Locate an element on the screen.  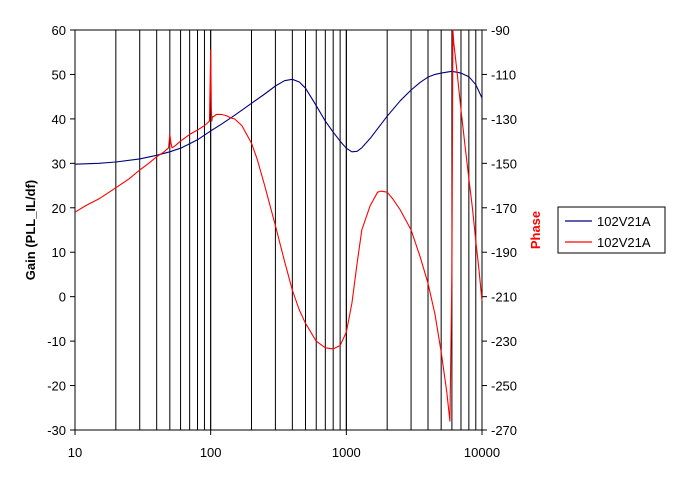
x-tick-label: 100 is located at coordinates (211, 452).